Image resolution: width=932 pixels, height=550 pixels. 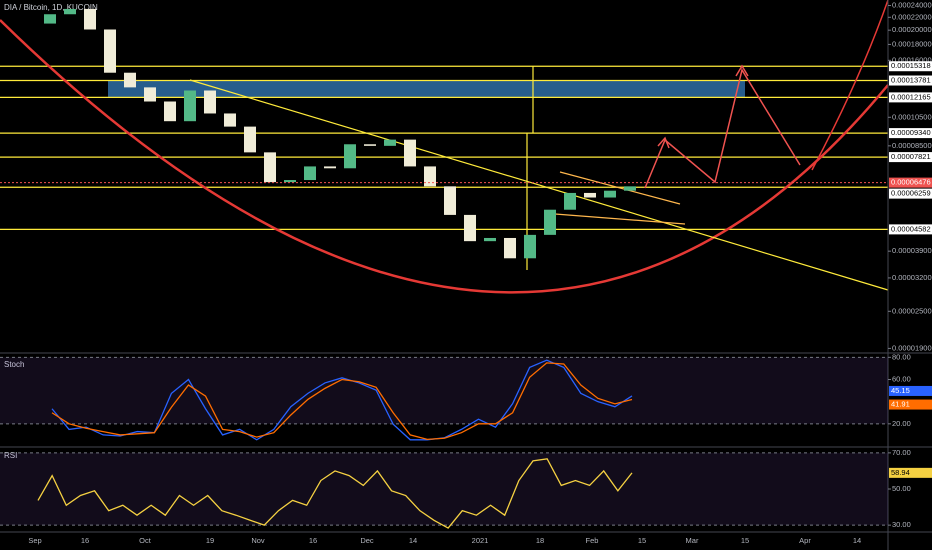 I want to click on price-label: 41.91, so click(x=900, y=404).